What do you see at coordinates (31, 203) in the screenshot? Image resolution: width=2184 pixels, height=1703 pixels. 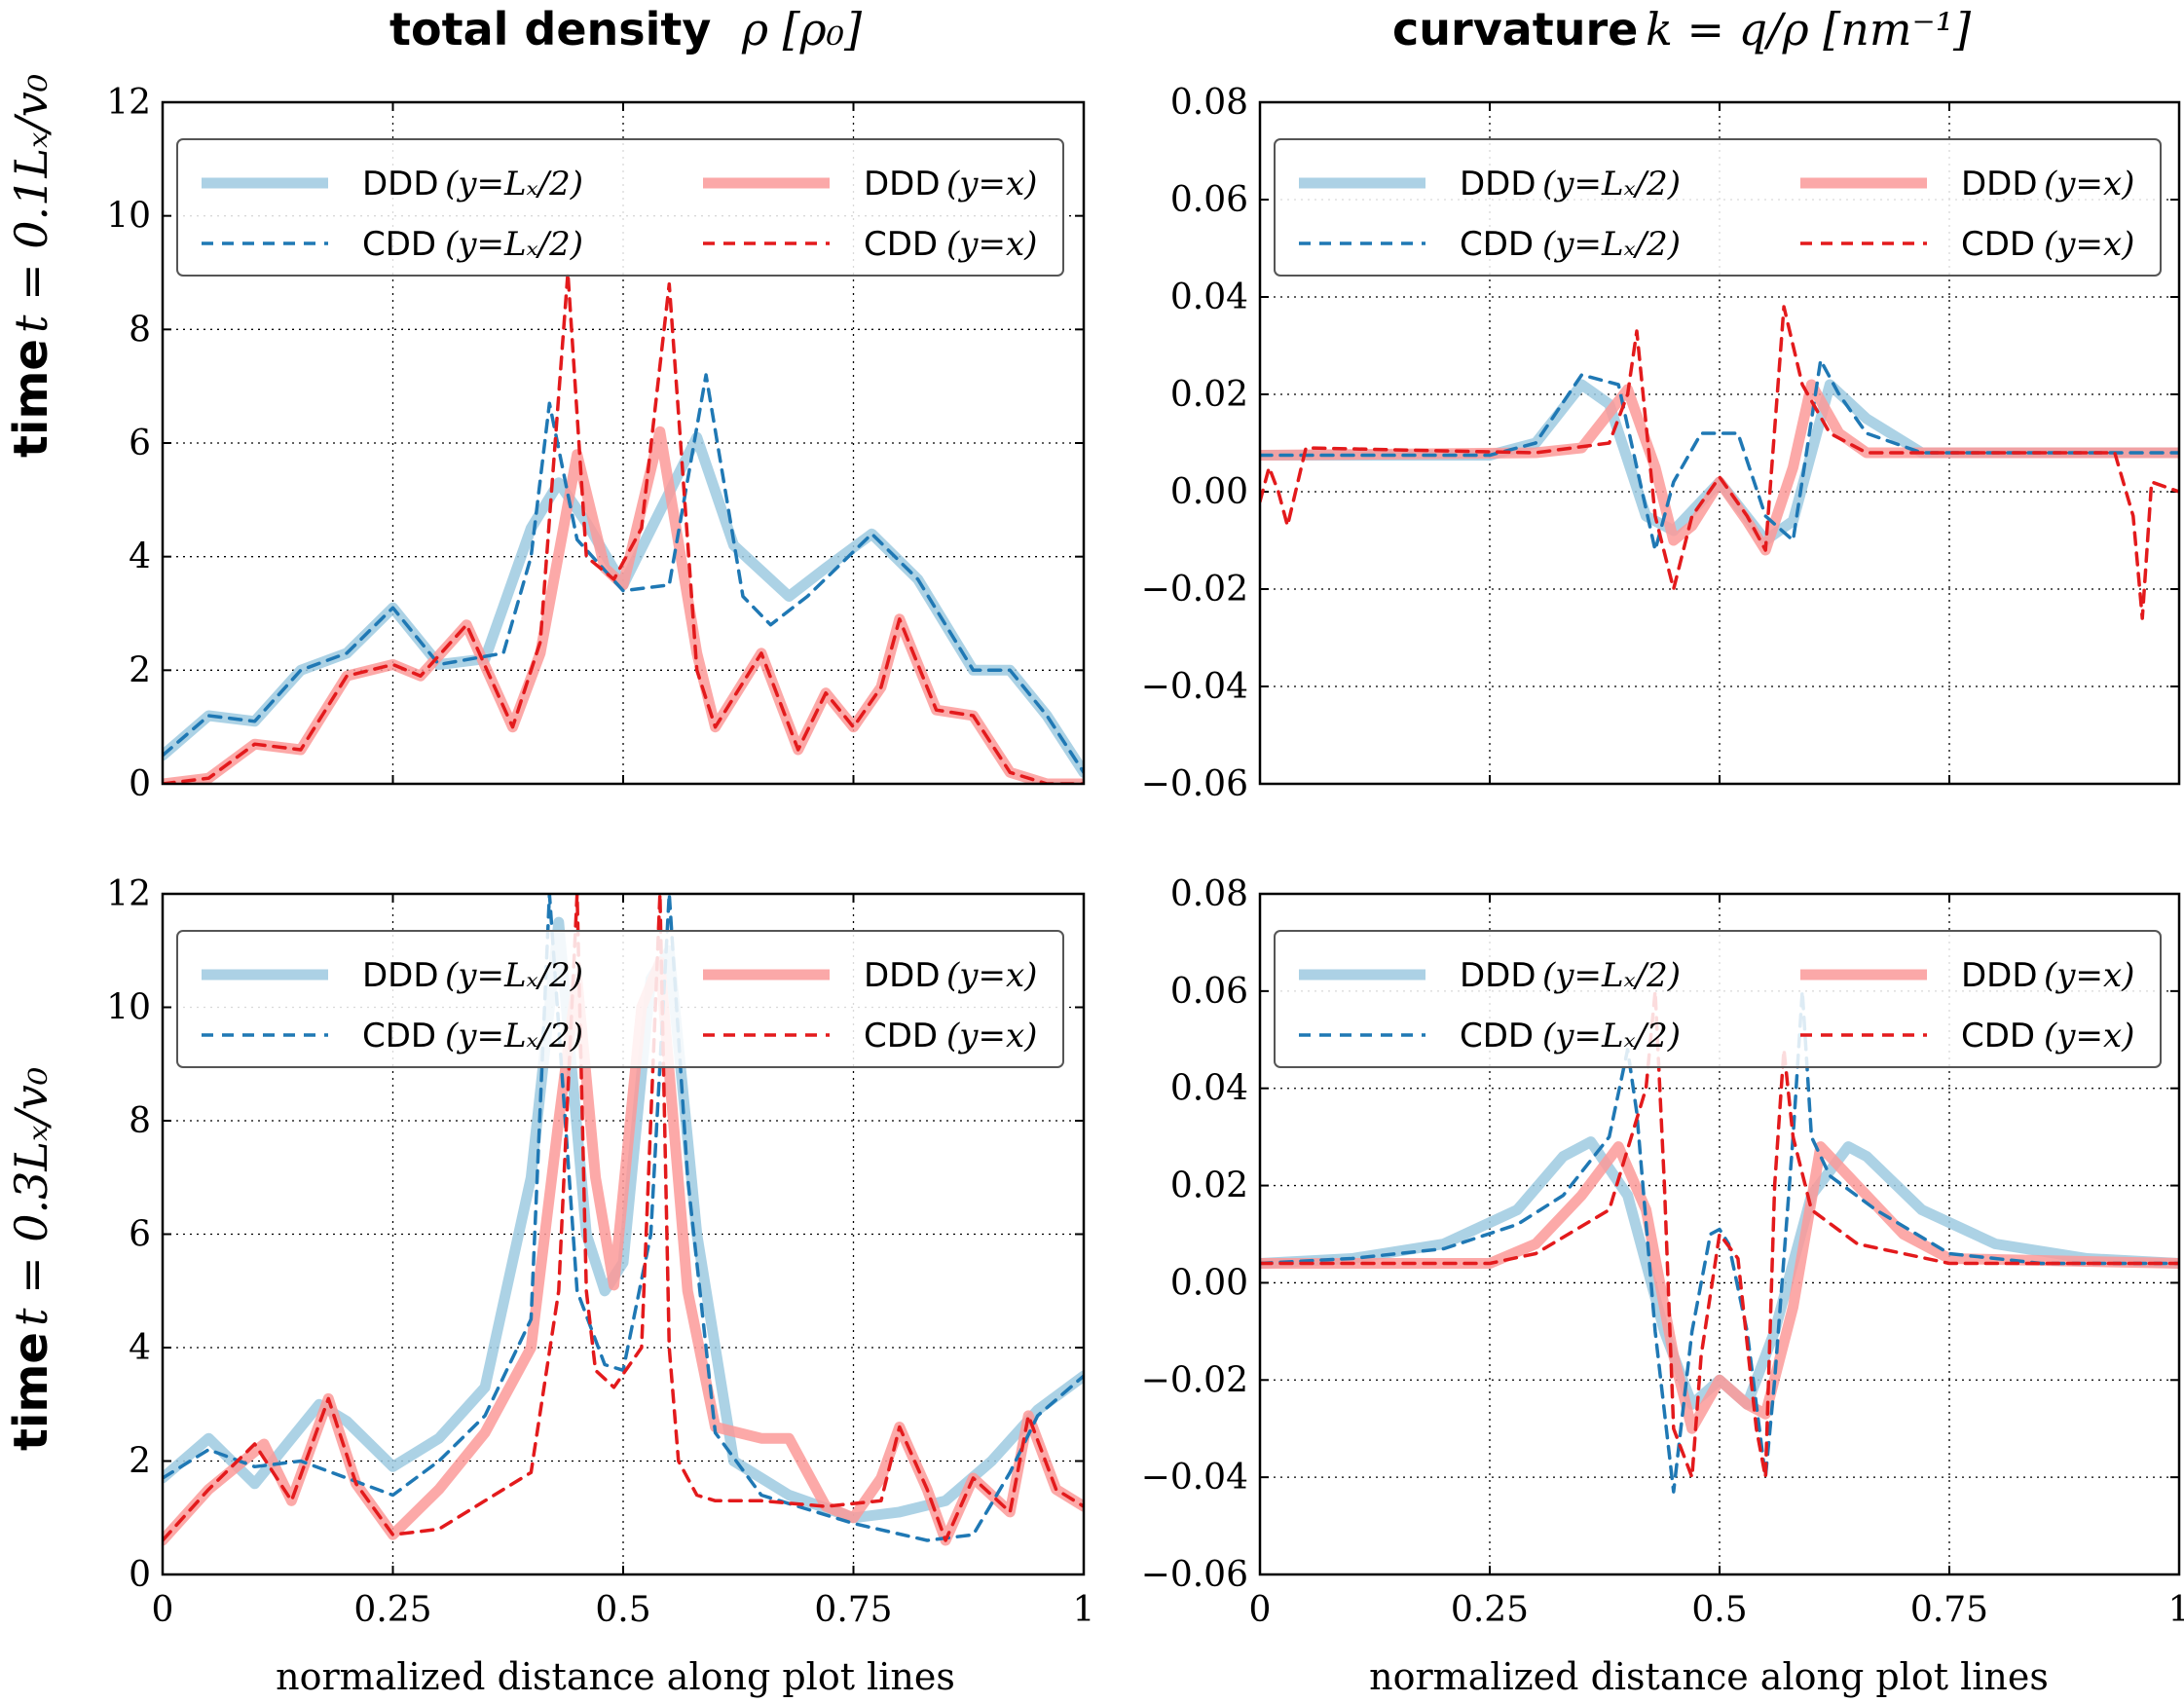 I see `row-title-top-math: t = 0.1Lₓ/v₀` at bounding box center [31, 203].